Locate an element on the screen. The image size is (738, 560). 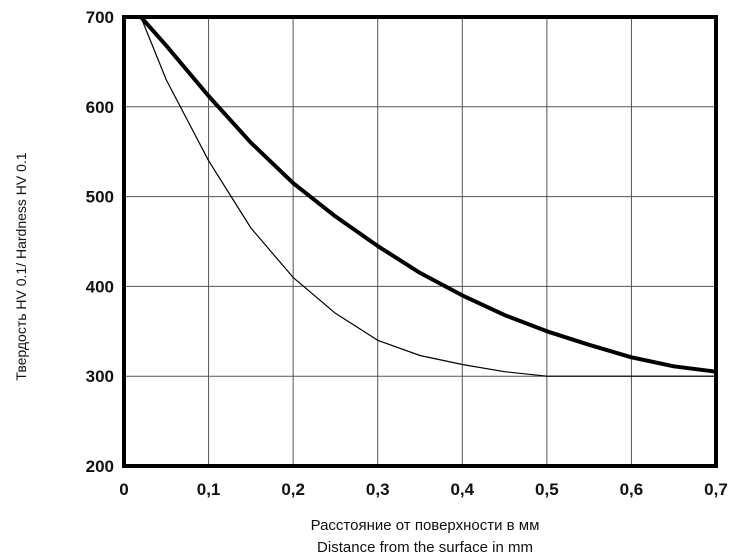
x-tick-labels: 0 0,1 0,2 0,3 0,4 0,5 0,6 0,7 is located at coordinates (423, 489).